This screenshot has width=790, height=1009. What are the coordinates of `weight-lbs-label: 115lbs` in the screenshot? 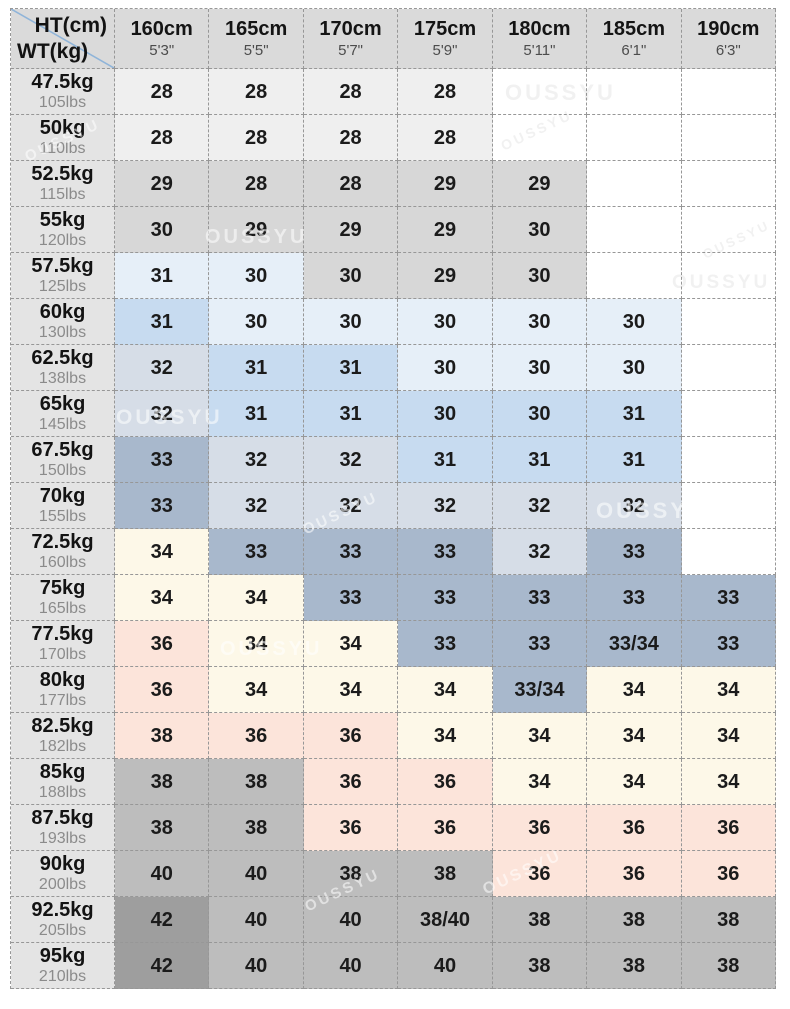 It's located at (62, 195).